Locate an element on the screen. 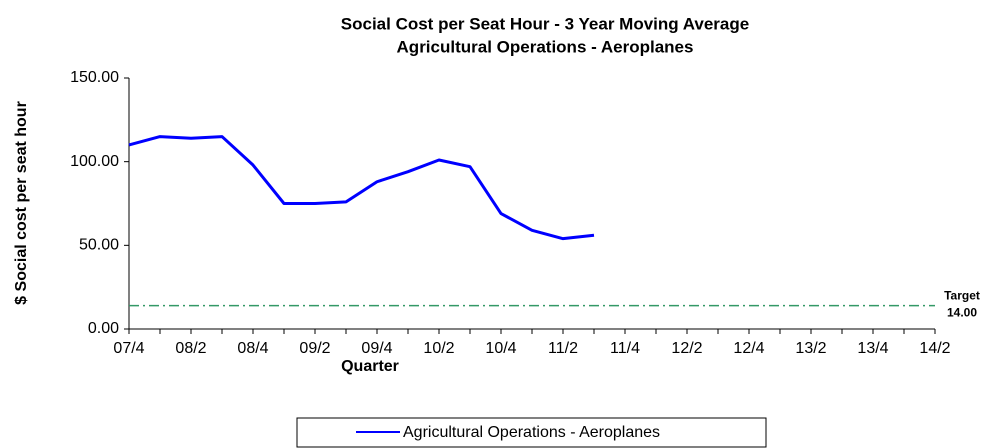 This screenshot has width=997, height=448. x-tick-label: 09/4 is located at coordinates (376, 348).